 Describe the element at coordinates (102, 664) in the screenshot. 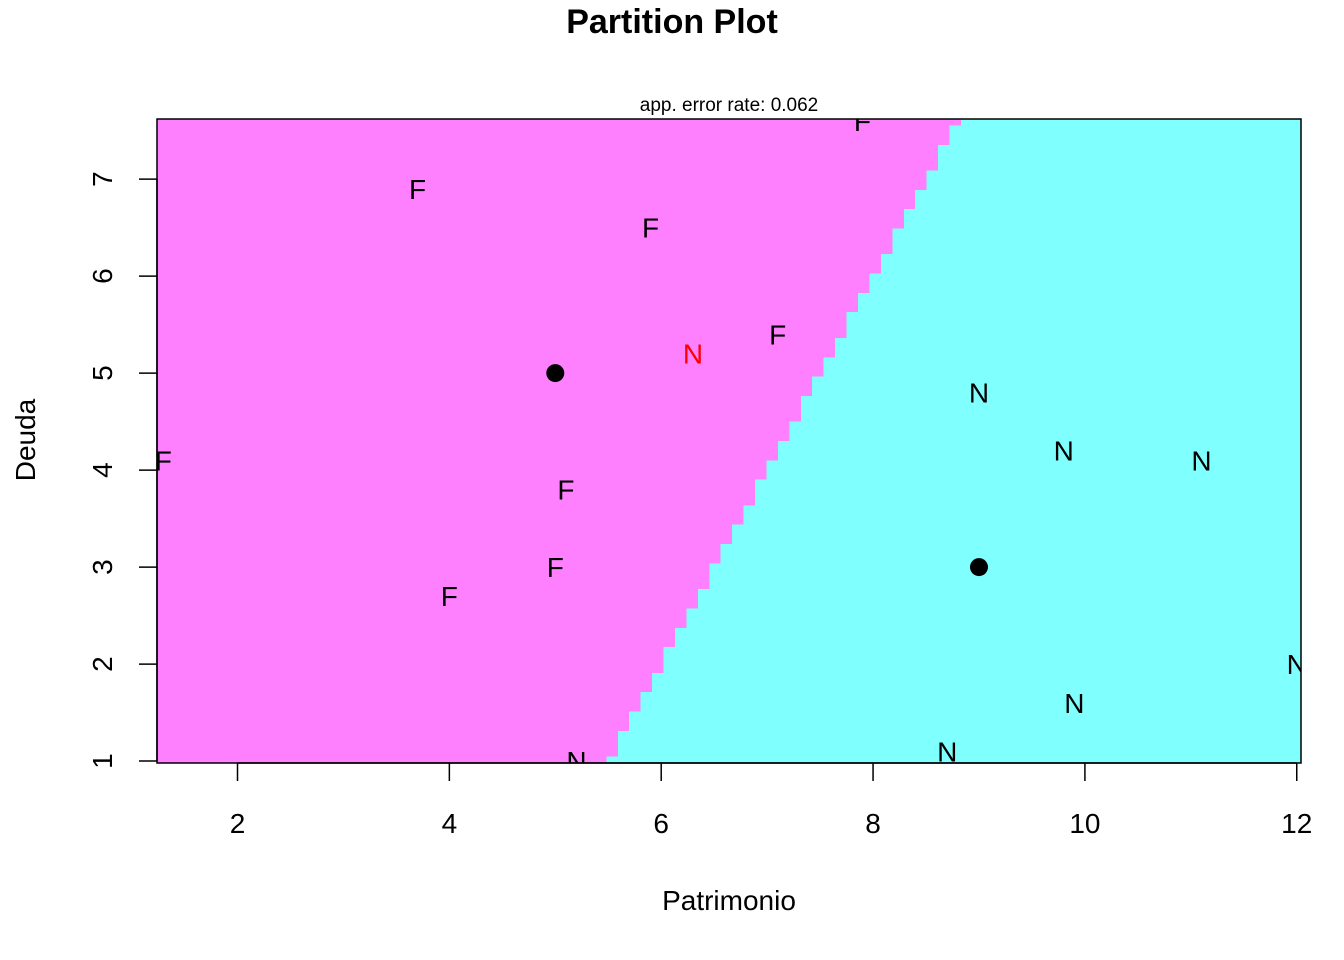

I see `y-tick-label: 2` at that location.